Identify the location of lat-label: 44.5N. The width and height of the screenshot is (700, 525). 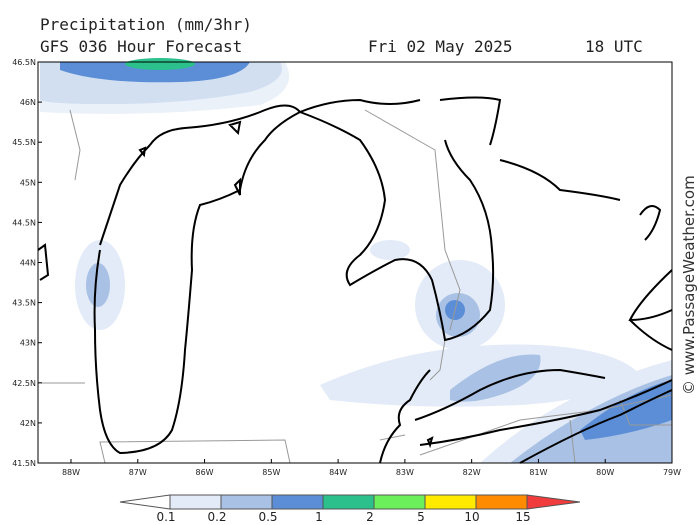
(24, 222).